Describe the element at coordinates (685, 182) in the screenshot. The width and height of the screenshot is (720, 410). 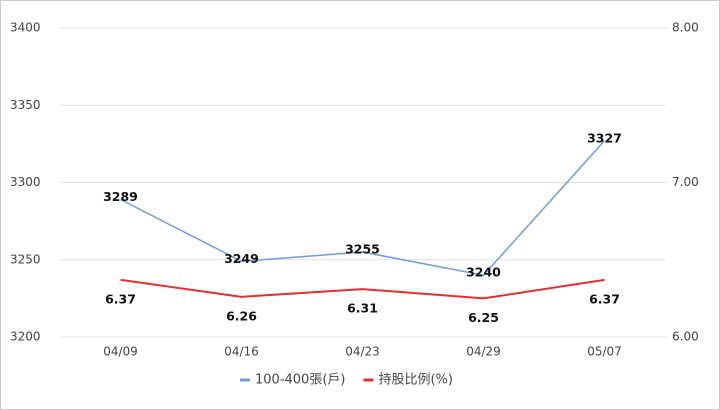
I see `y2-tick-label: 7.00` at that location.